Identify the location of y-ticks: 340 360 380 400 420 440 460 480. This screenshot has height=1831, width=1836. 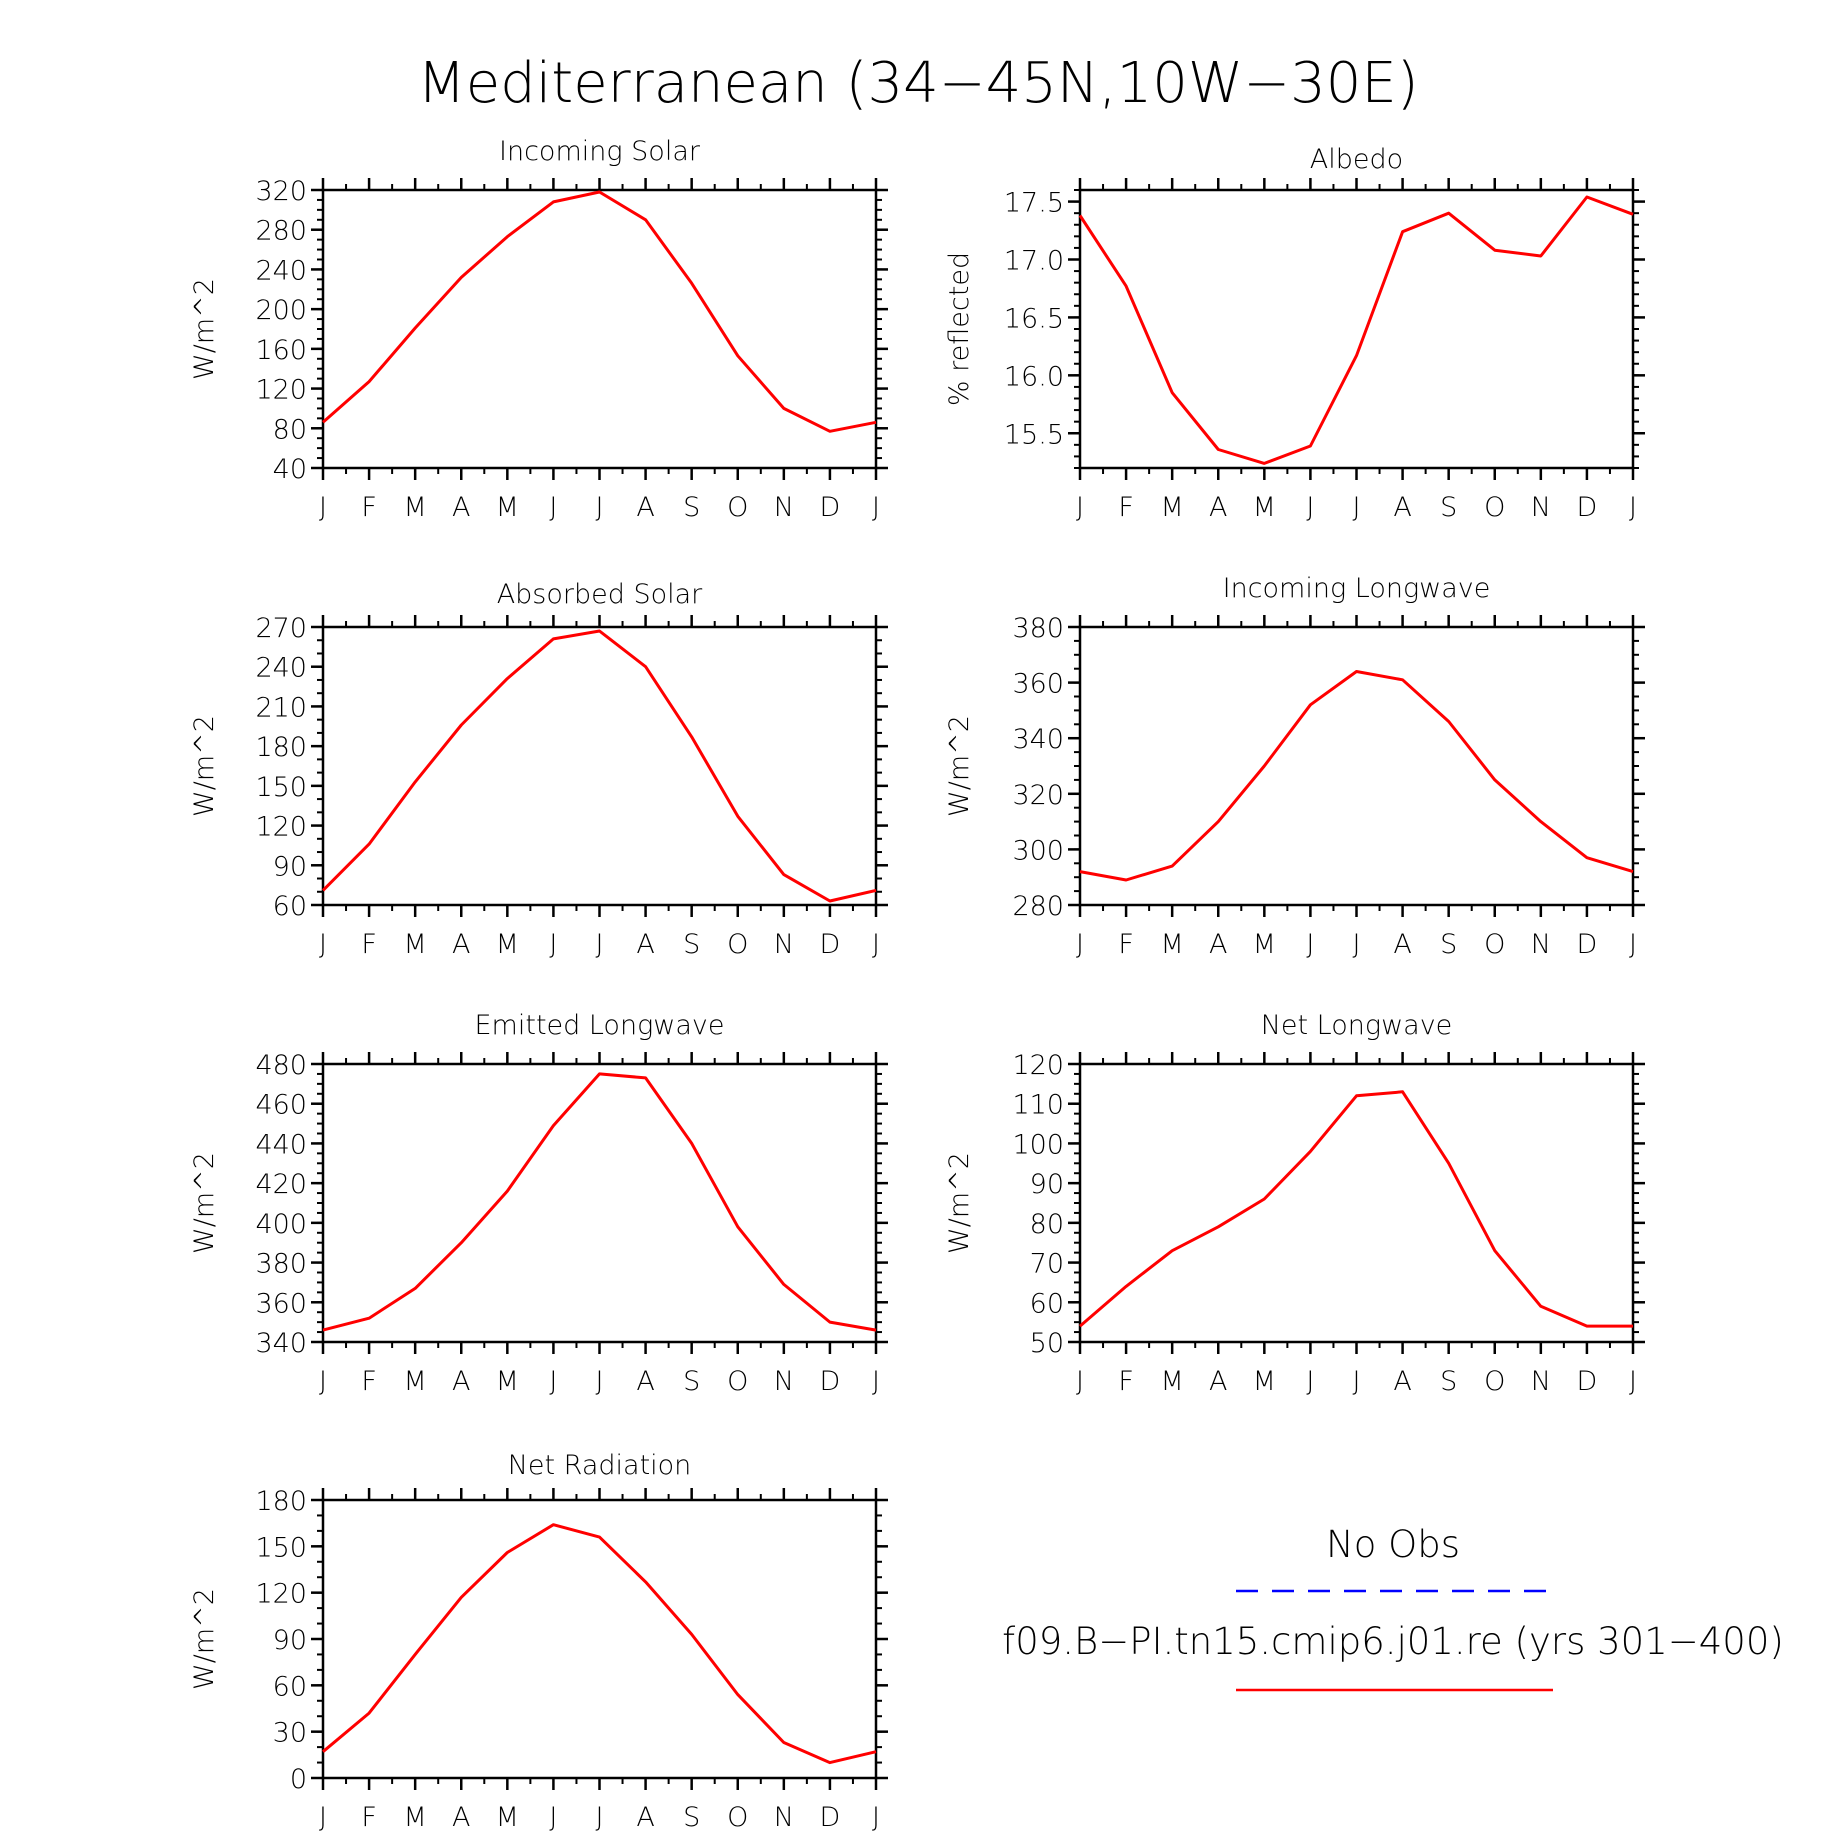
(571, 1204).